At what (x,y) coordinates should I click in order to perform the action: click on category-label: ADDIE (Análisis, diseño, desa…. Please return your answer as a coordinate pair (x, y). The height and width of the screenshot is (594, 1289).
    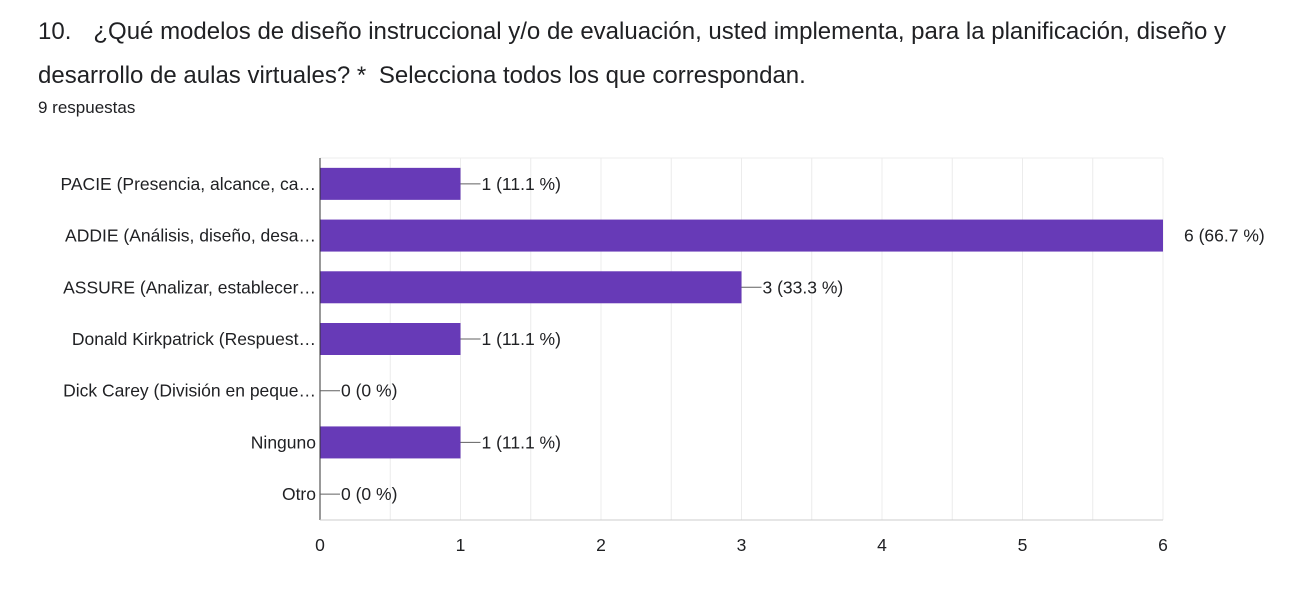
    Looking at the image, I should click on (190, 236).